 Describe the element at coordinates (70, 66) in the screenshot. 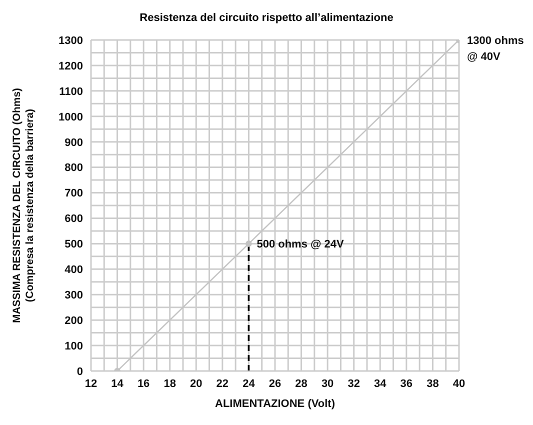

I see `y-tick-label: 1200` at that location.